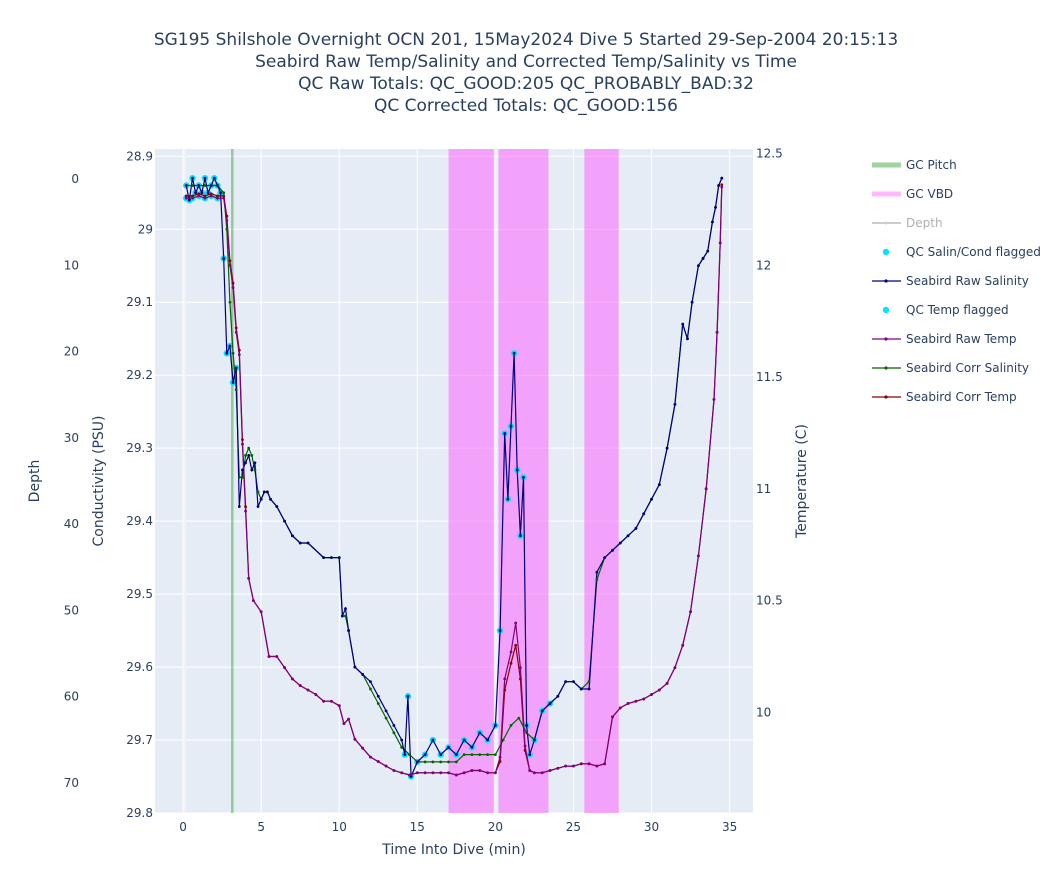 The image size is (1058, 894). I want to click on legend-item: QC Salin/Cond flagged, so click(961, 252).